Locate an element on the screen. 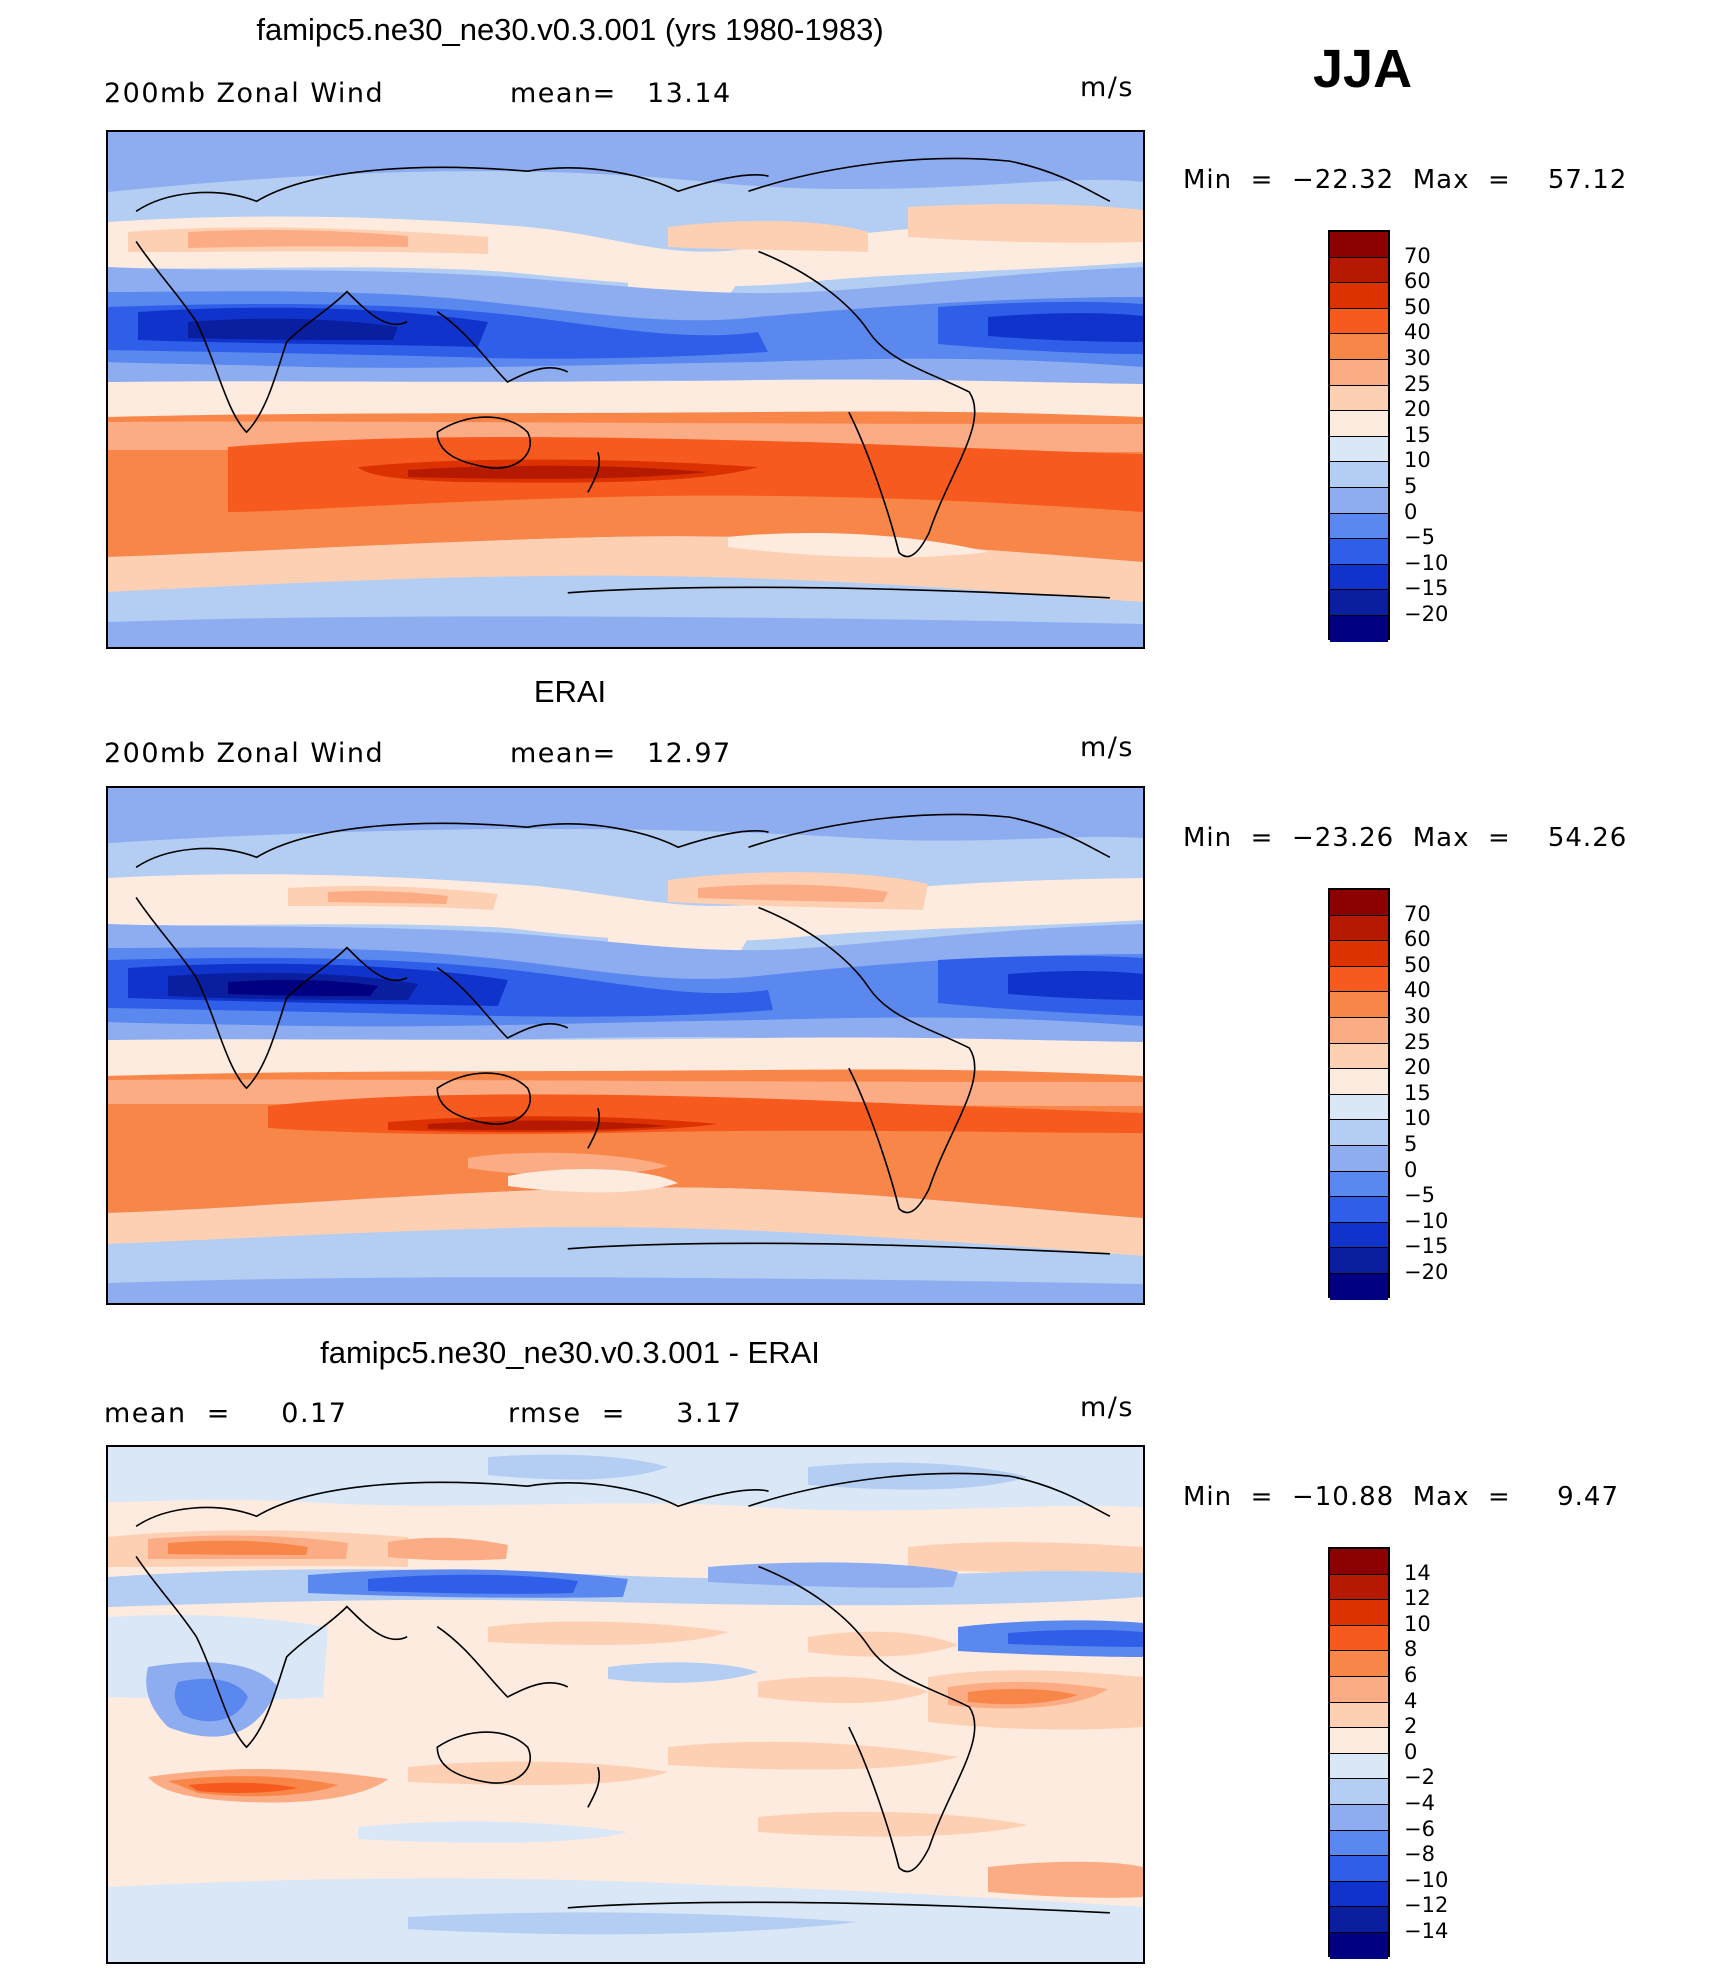 This screenshot has width=1710, height=1974. colorbar-tick-label: 8 is located at coordinates (1411, 1649).